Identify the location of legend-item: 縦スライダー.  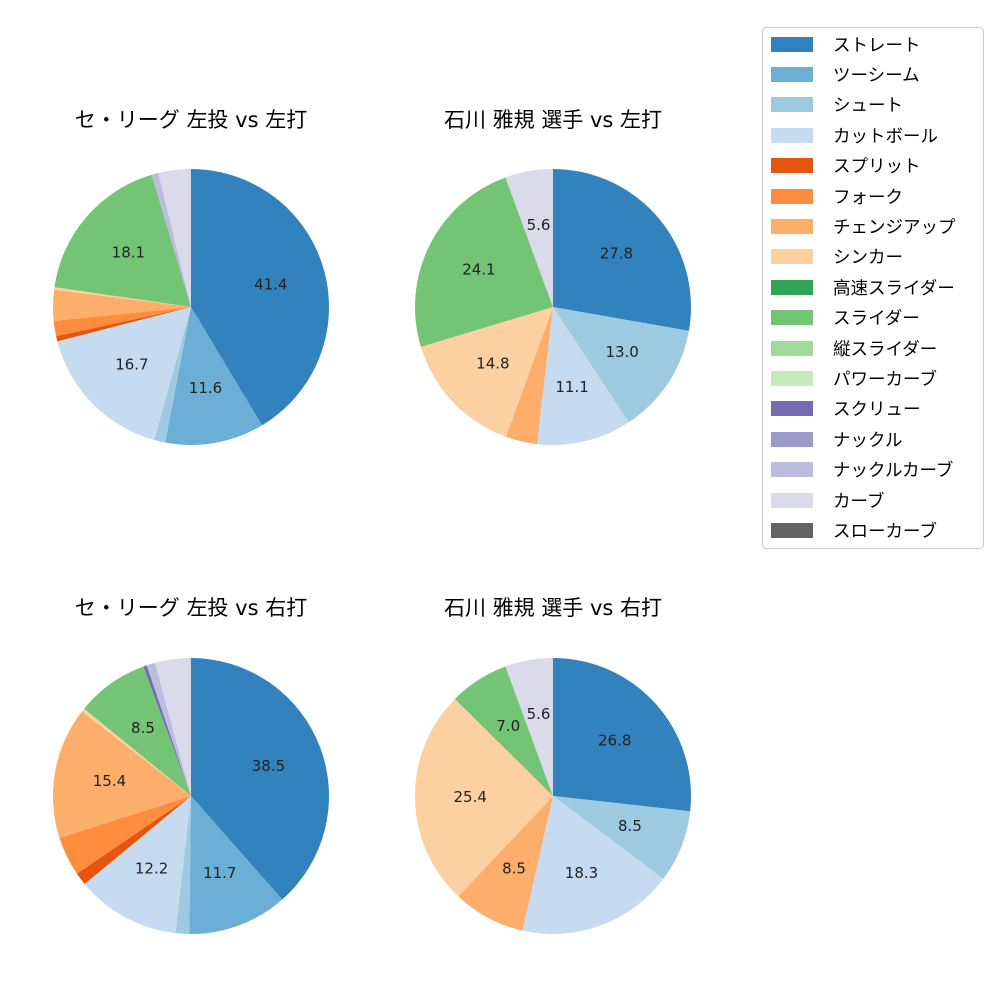
(854, 348).